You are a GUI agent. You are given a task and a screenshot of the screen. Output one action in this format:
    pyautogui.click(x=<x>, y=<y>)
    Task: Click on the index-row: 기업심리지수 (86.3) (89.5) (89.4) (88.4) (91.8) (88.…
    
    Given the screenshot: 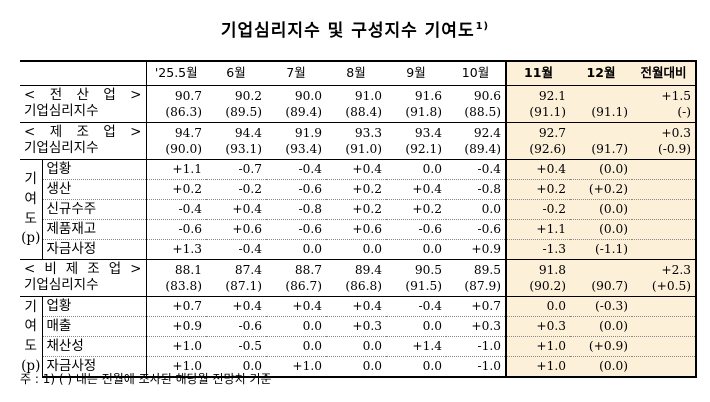 What is the action you would take?
    pyautogui.click(x=358, y=113)
    